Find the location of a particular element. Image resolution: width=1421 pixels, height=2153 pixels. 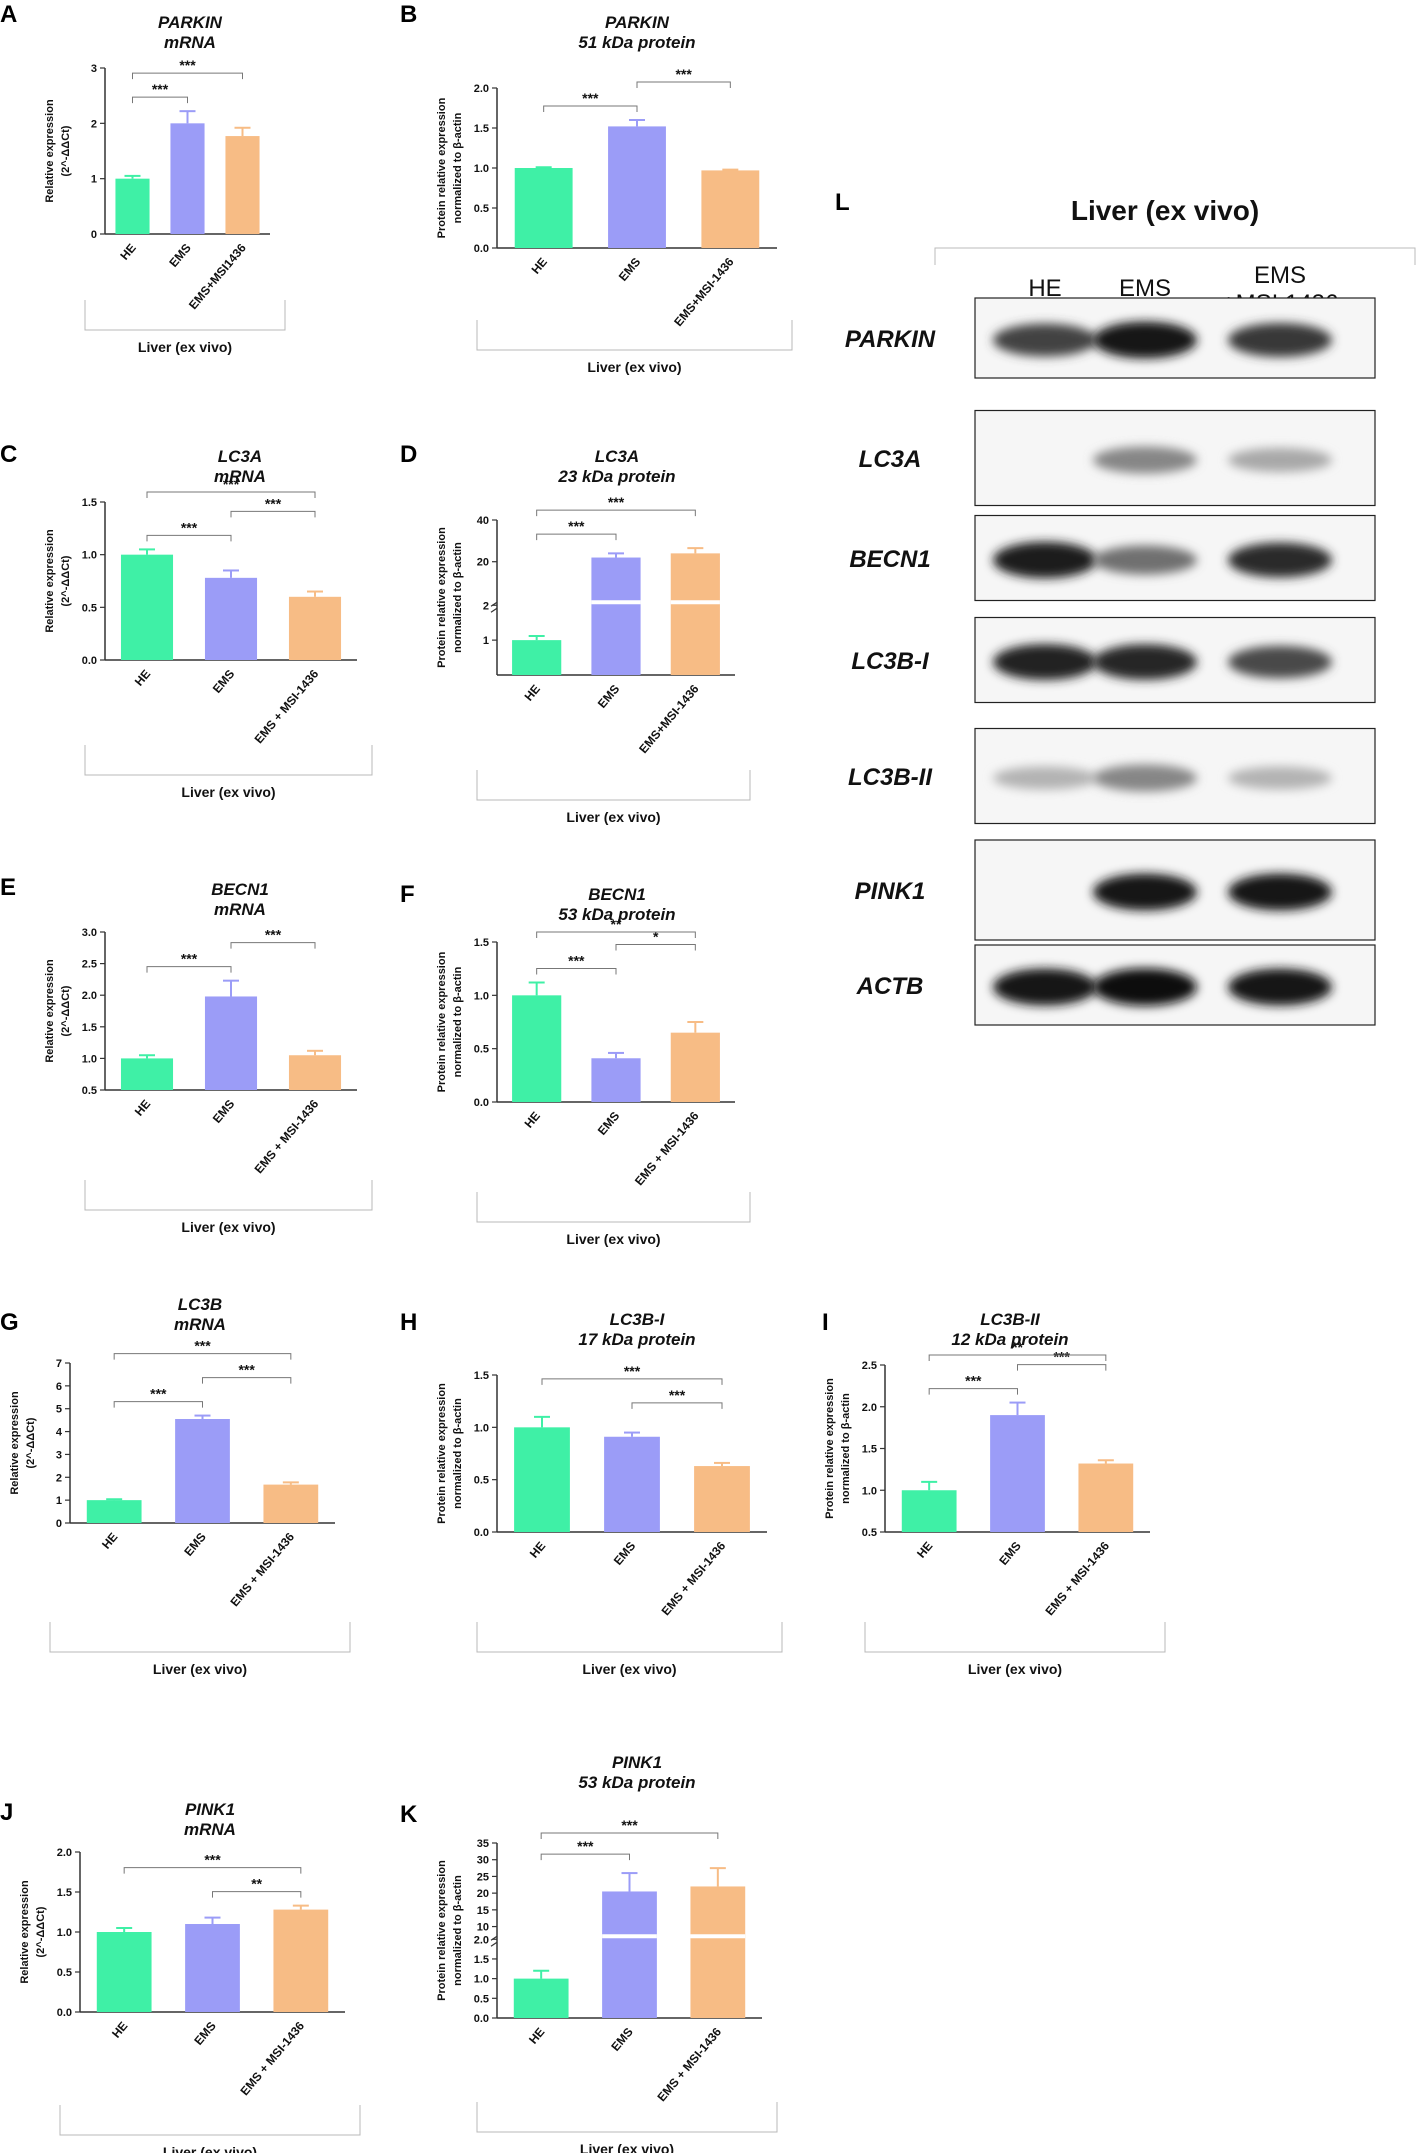

blot-gene-label: BECN1 is located at coordinates (889, 559).